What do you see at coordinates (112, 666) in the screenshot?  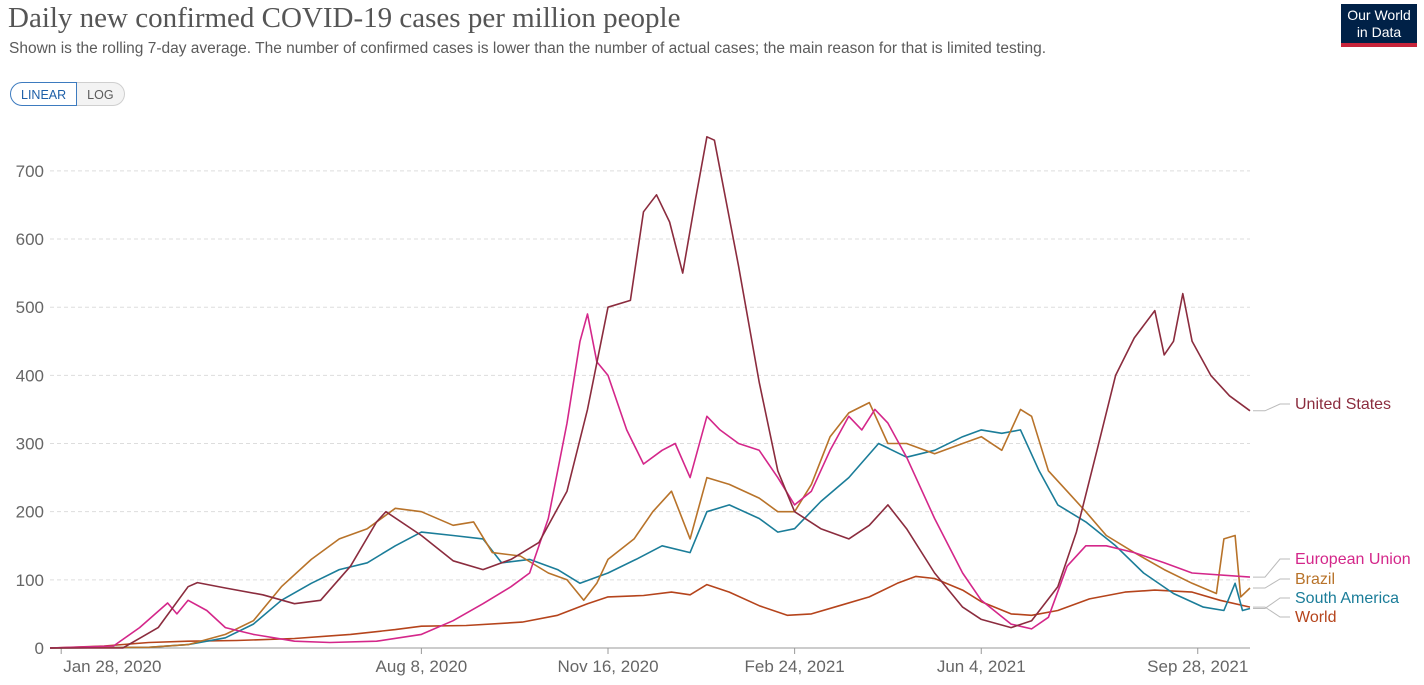 I see `x-tick-label: Jan 28, 2020` at bounding box center [112, 666].